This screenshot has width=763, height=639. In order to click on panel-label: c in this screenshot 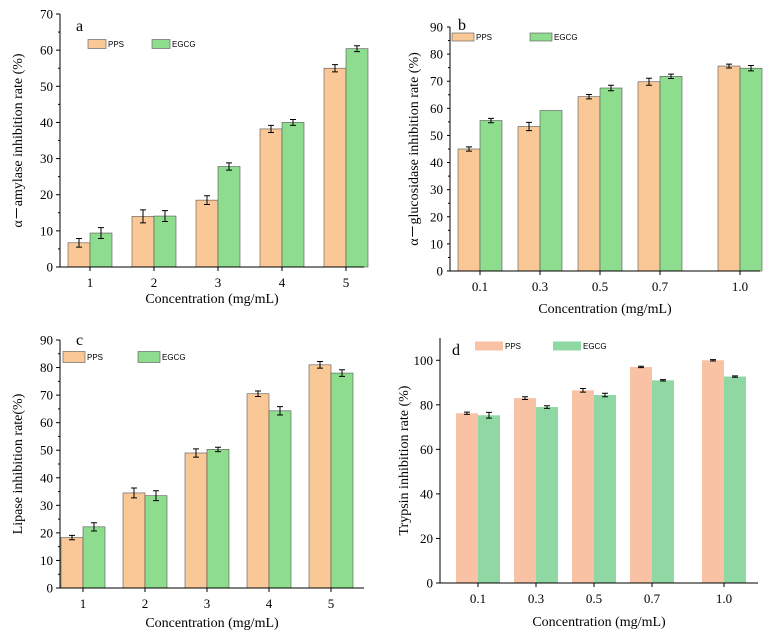, I will do `click(79, 340)`.